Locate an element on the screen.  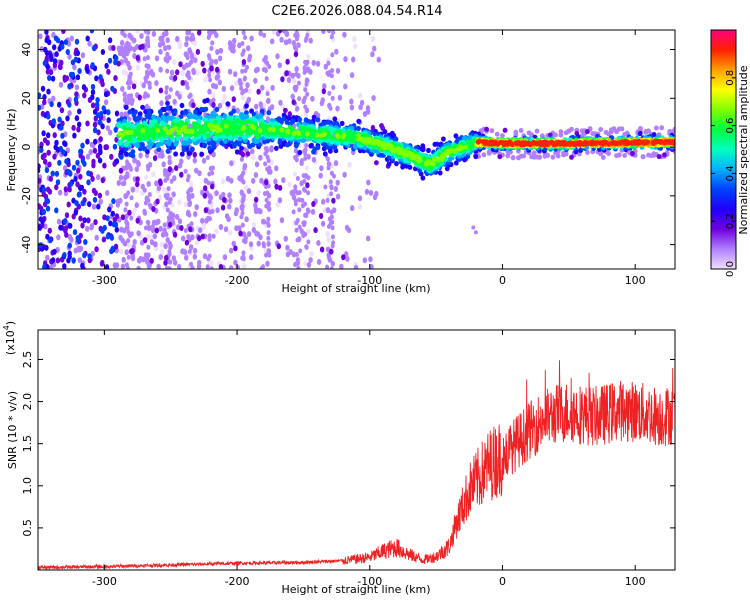
y-tick-label: 2.0 is located at coordinates (27, 402).